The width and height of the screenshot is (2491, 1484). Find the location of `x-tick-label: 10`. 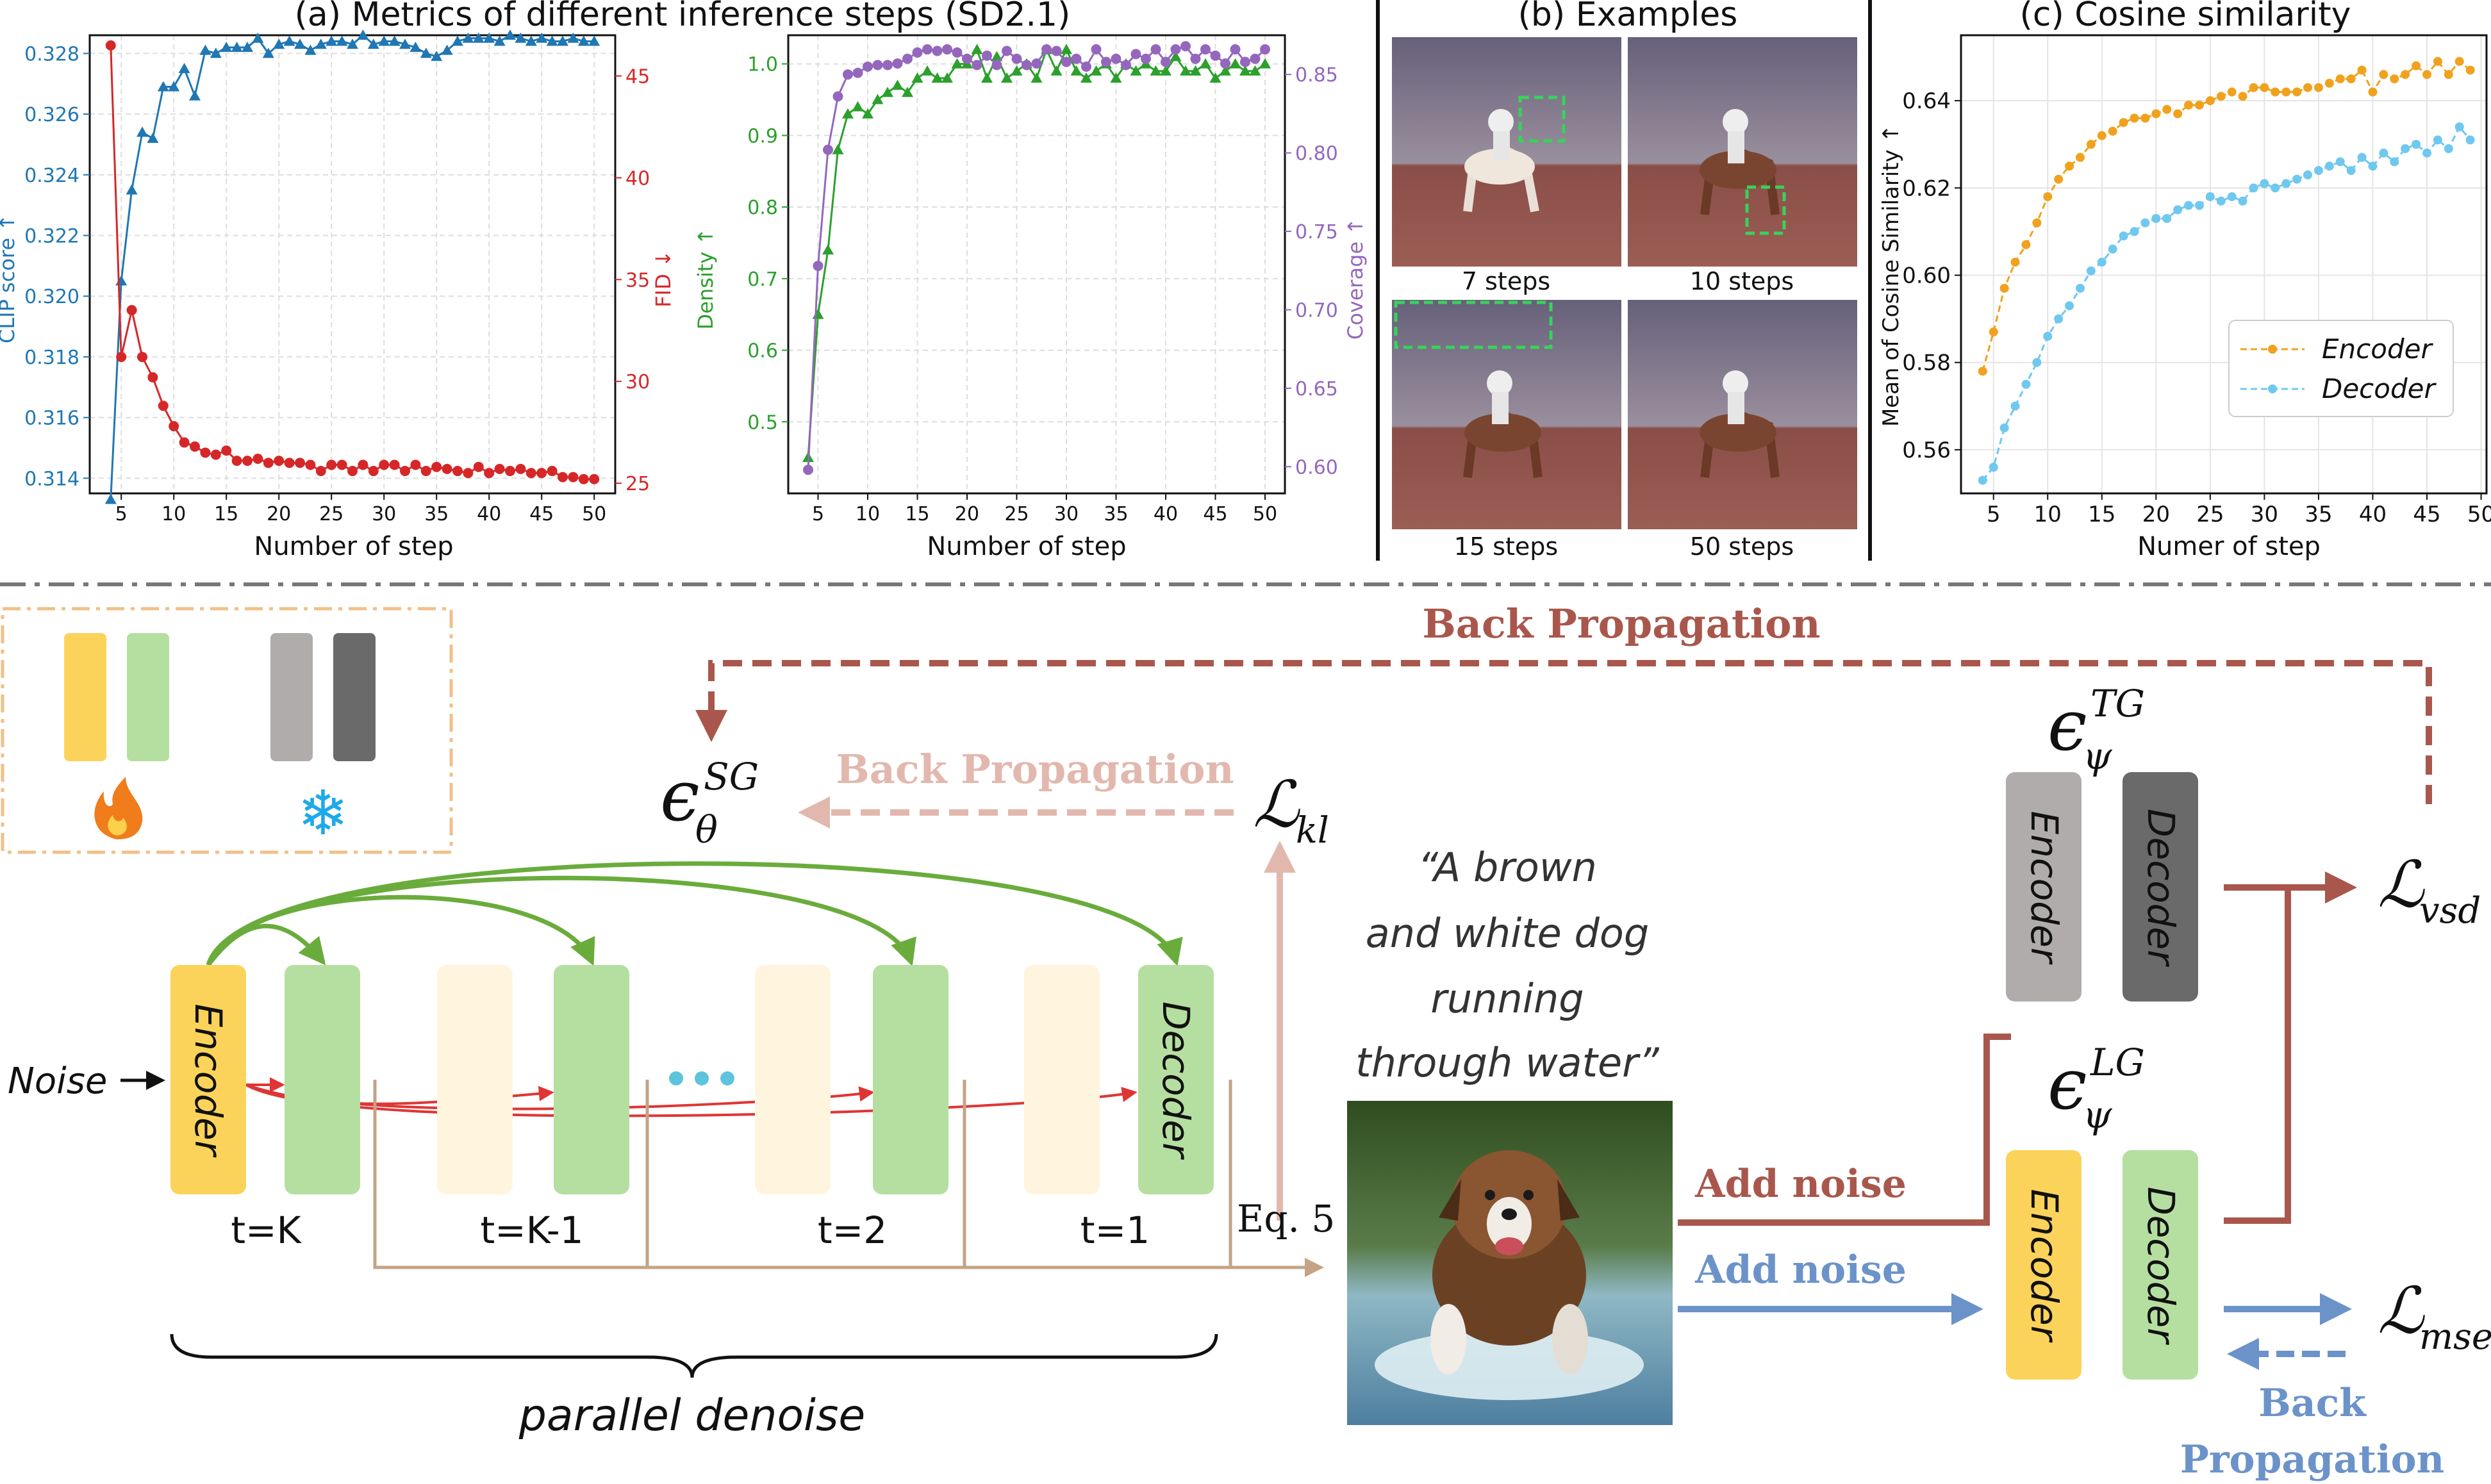

x-tick-label: 10 is located at coordinates (868, 514).